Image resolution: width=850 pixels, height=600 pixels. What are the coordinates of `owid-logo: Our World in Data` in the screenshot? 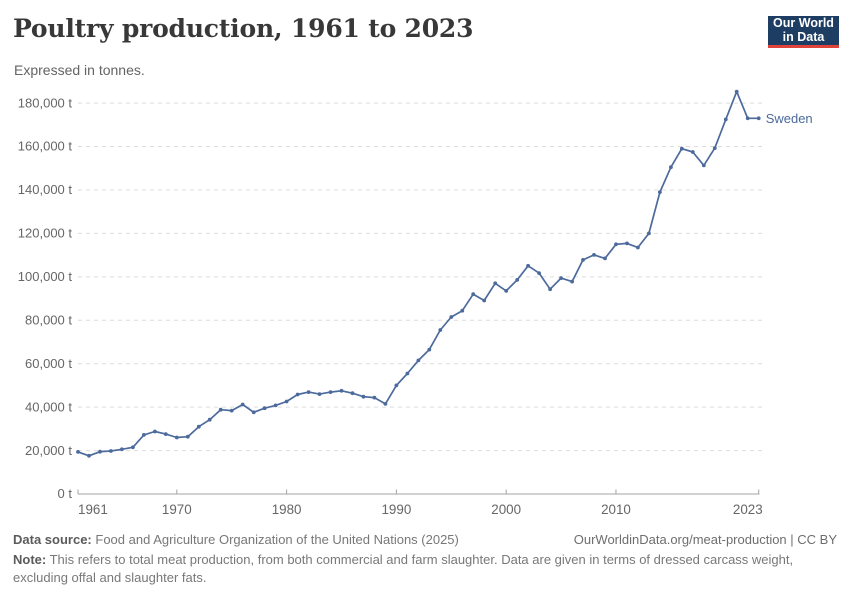 It's located at (803, 32).